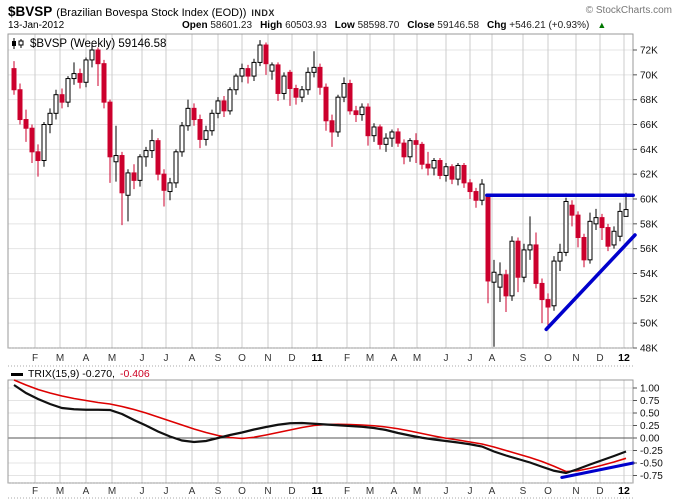 The image size is (680, 500). I want to click on change-value: +546.21 (+0.93%), so click(549, 25).